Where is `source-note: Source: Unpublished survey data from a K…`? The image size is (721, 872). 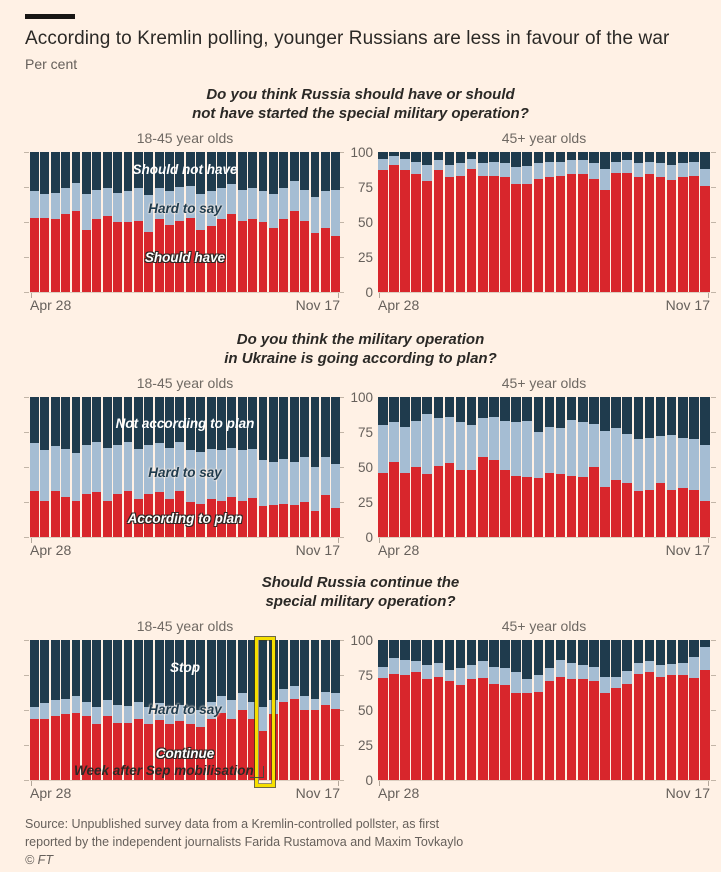
source-note: Source: Unpublished survey data from a K… is located at coordinates (360, 842).